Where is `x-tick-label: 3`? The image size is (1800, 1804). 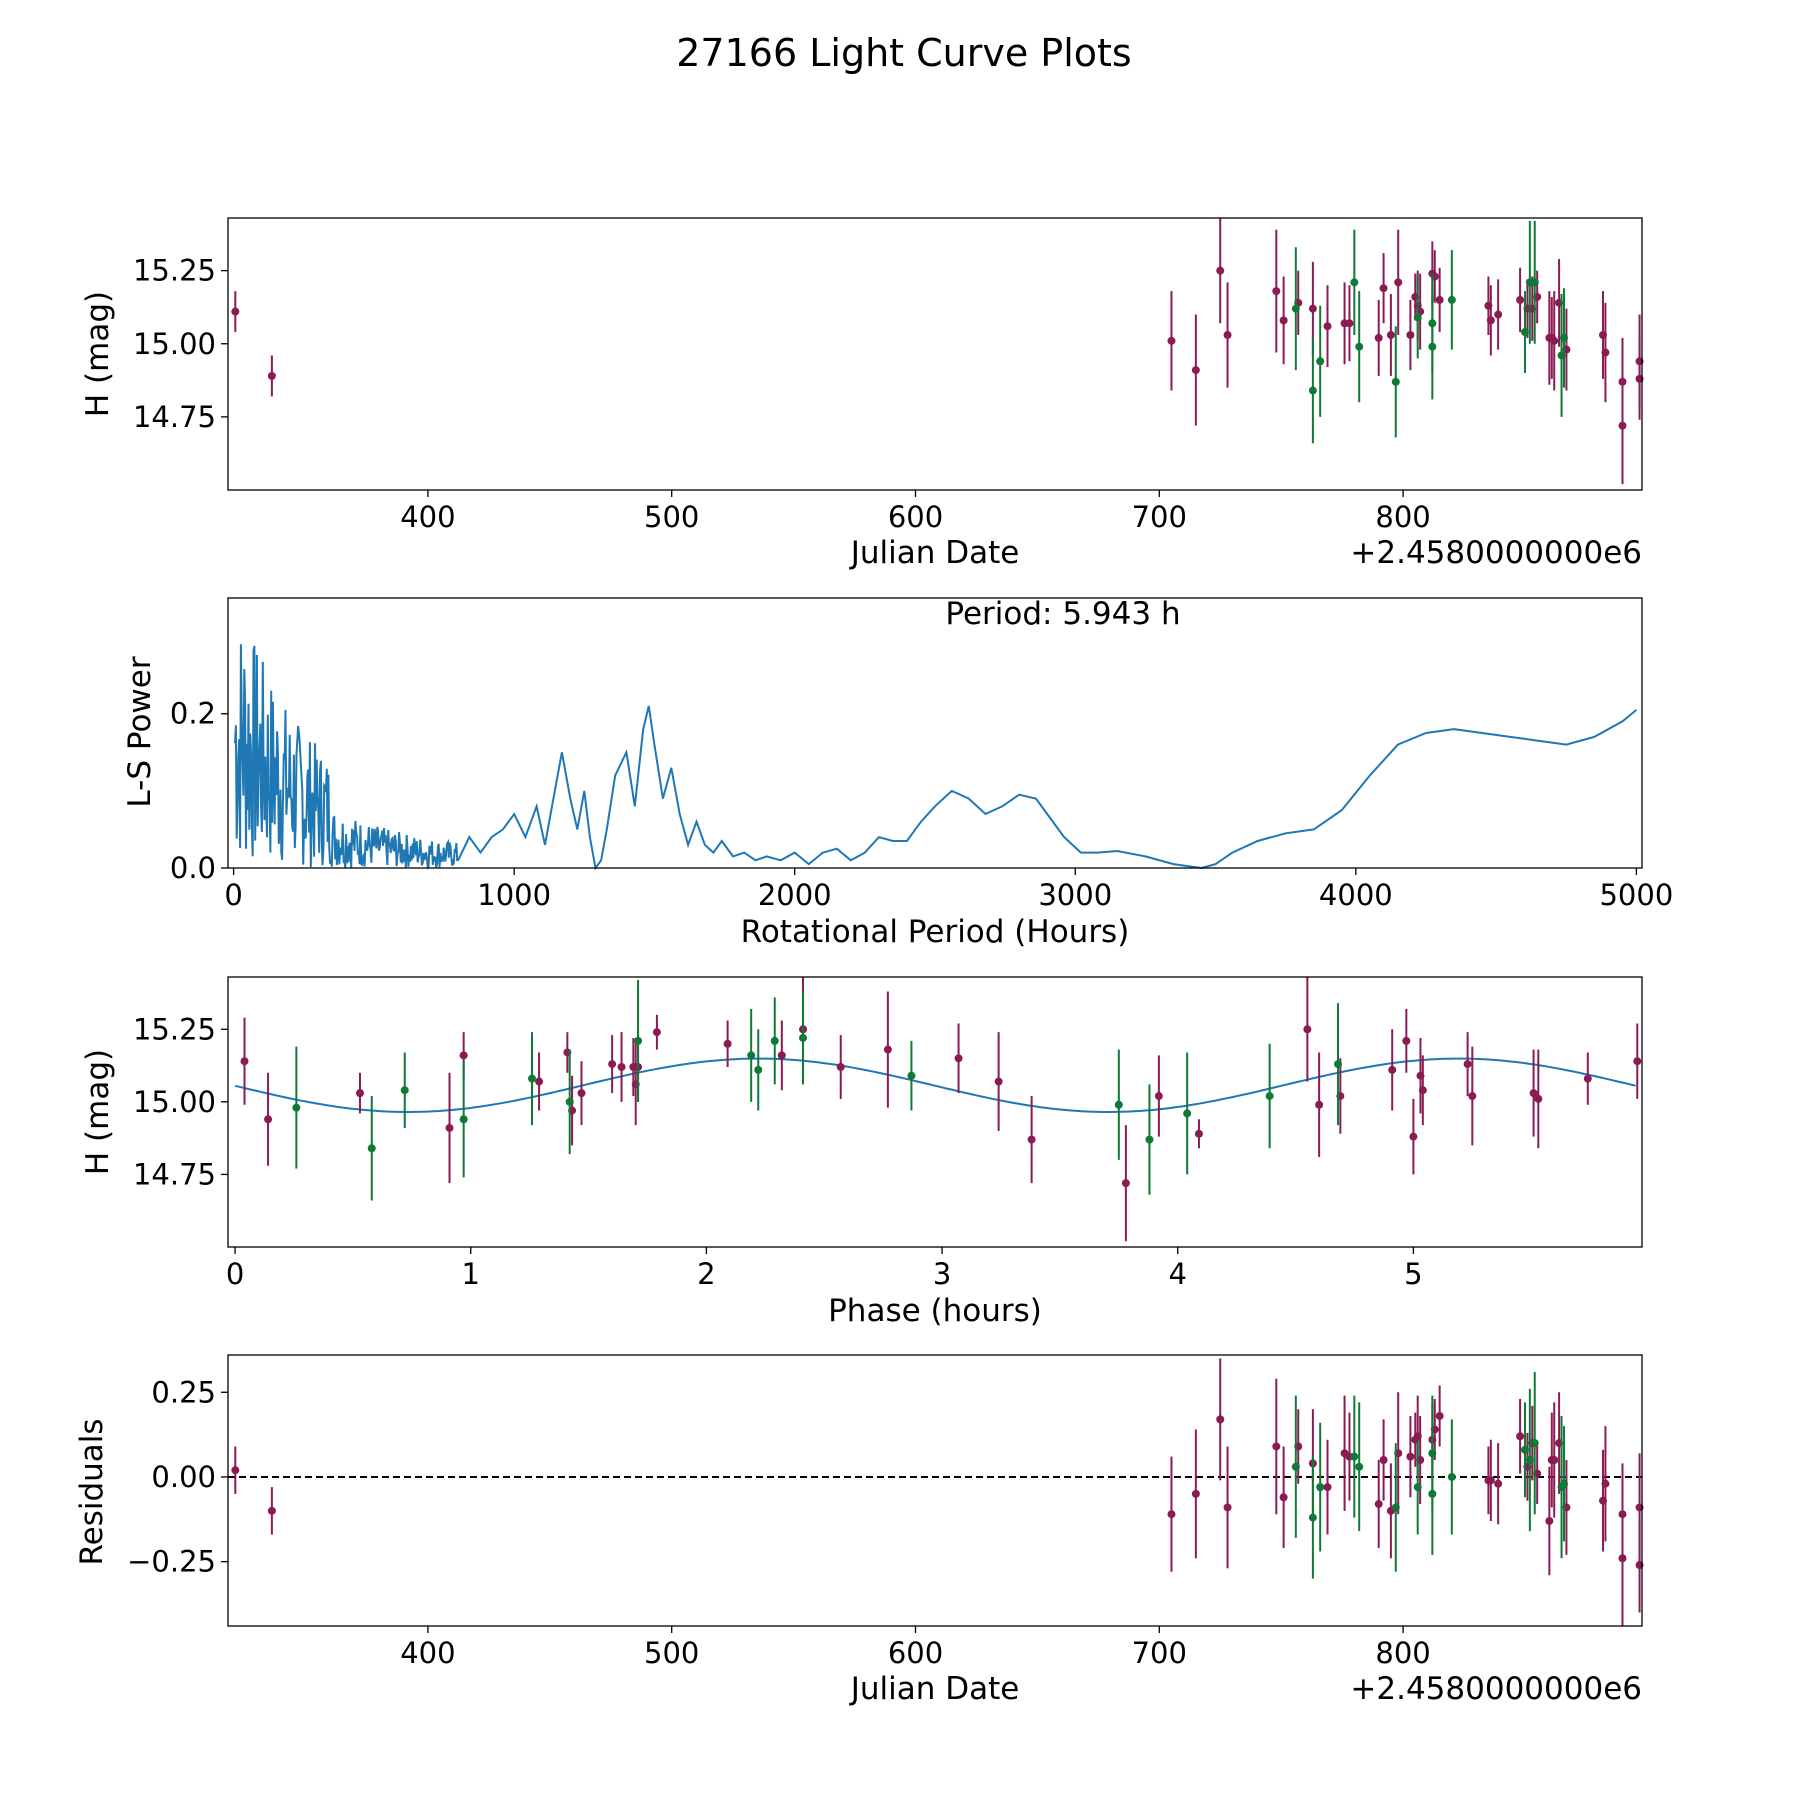
x-tick-label: 3 is located at coordinates (942, 1274).